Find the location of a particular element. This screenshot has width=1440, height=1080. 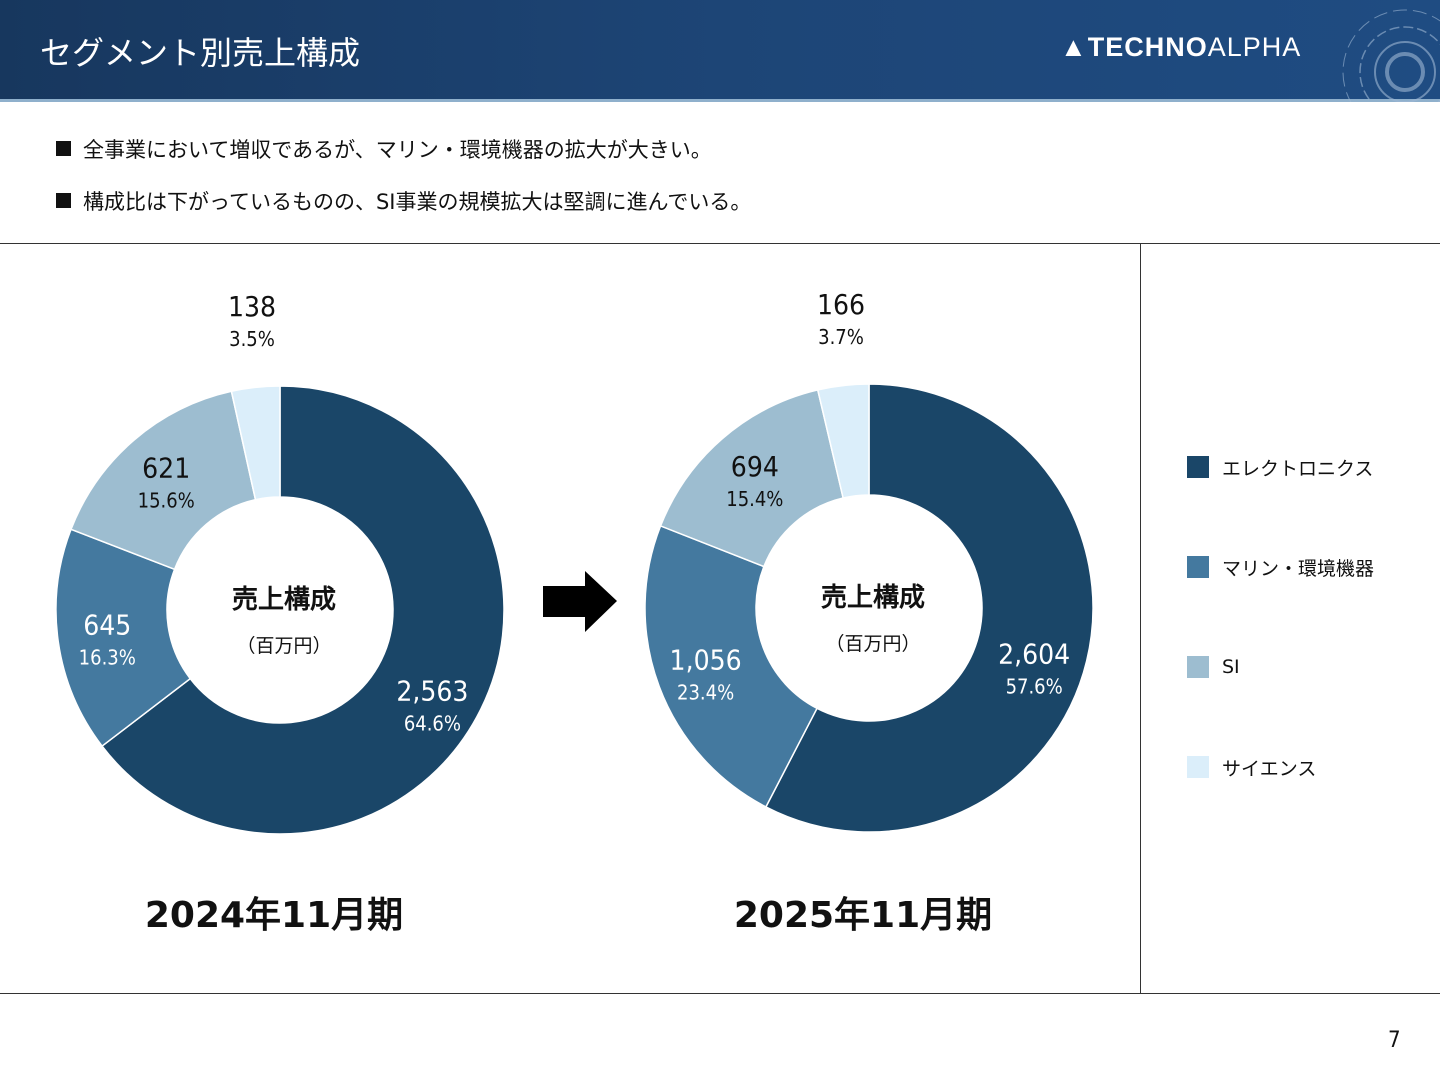

chart-title: 2025年11月期 is located at coordinates (863, 915).